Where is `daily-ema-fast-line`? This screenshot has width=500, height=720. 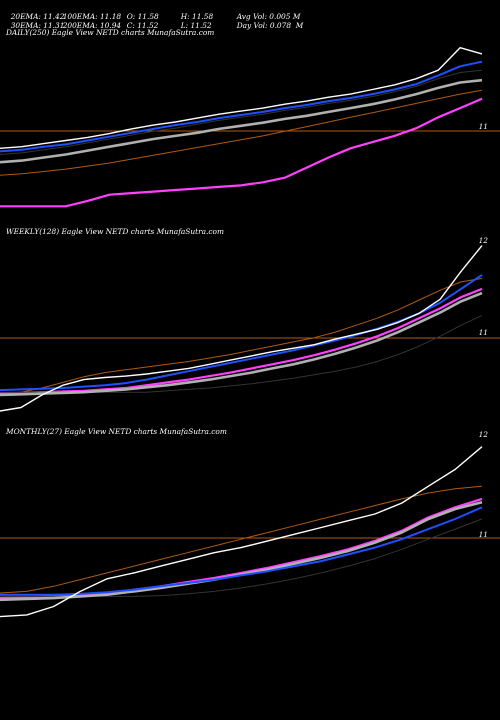
daily-ema-fast-line is located at coordinates (241, 106).